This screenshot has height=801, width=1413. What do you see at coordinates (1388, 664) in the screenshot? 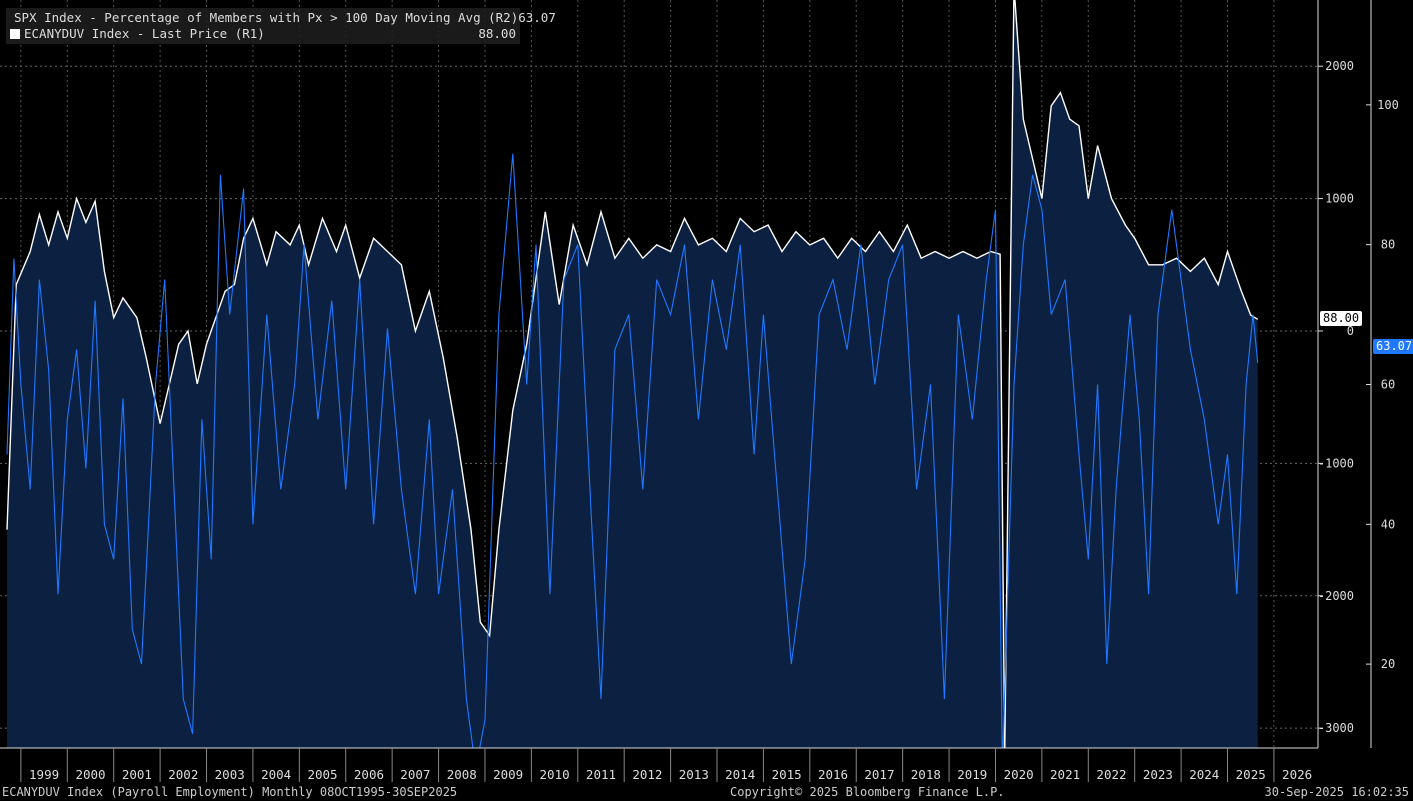
I see `r2-tick-label: 20` at bounding box center [1388, 664].